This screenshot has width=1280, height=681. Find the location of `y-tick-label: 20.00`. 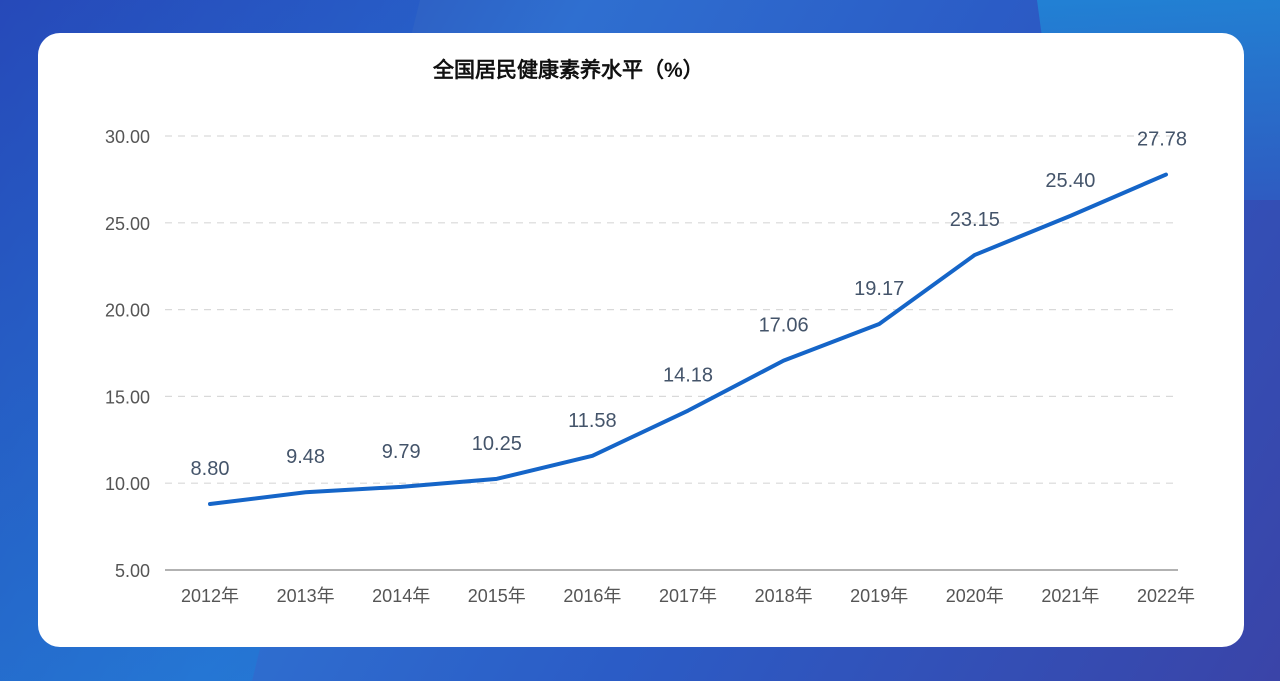

y-tick-label: 20.00 is located at coordinates (127, 311).